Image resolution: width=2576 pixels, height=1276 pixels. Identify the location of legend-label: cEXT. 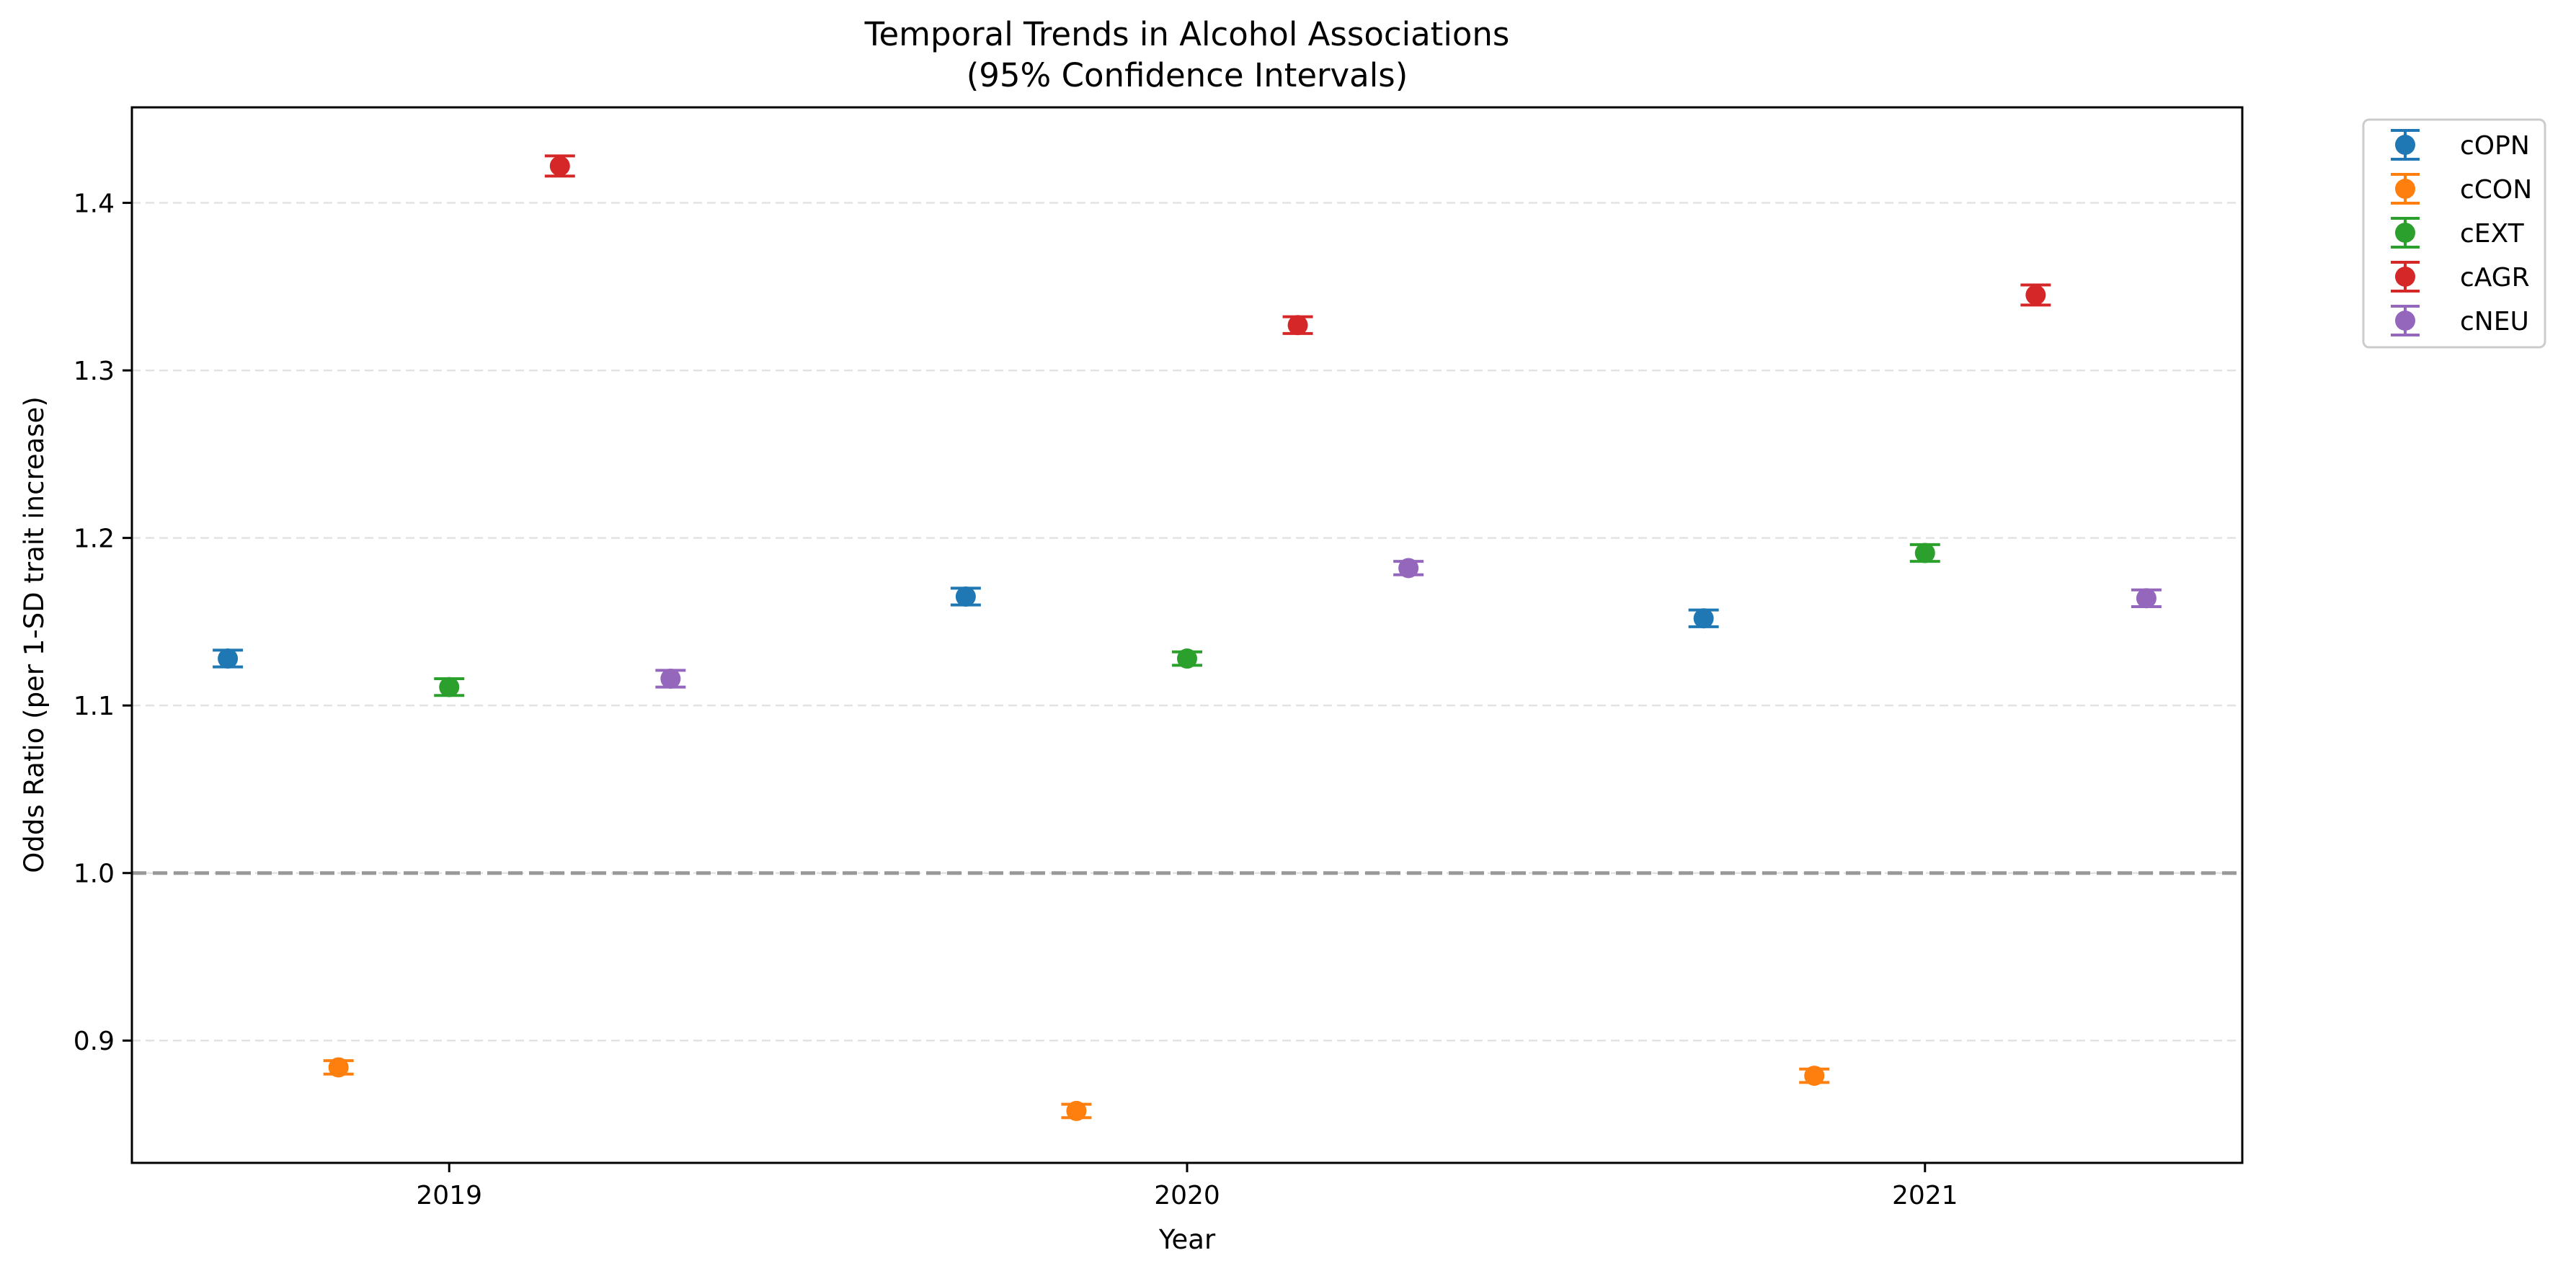
(2492, 234).